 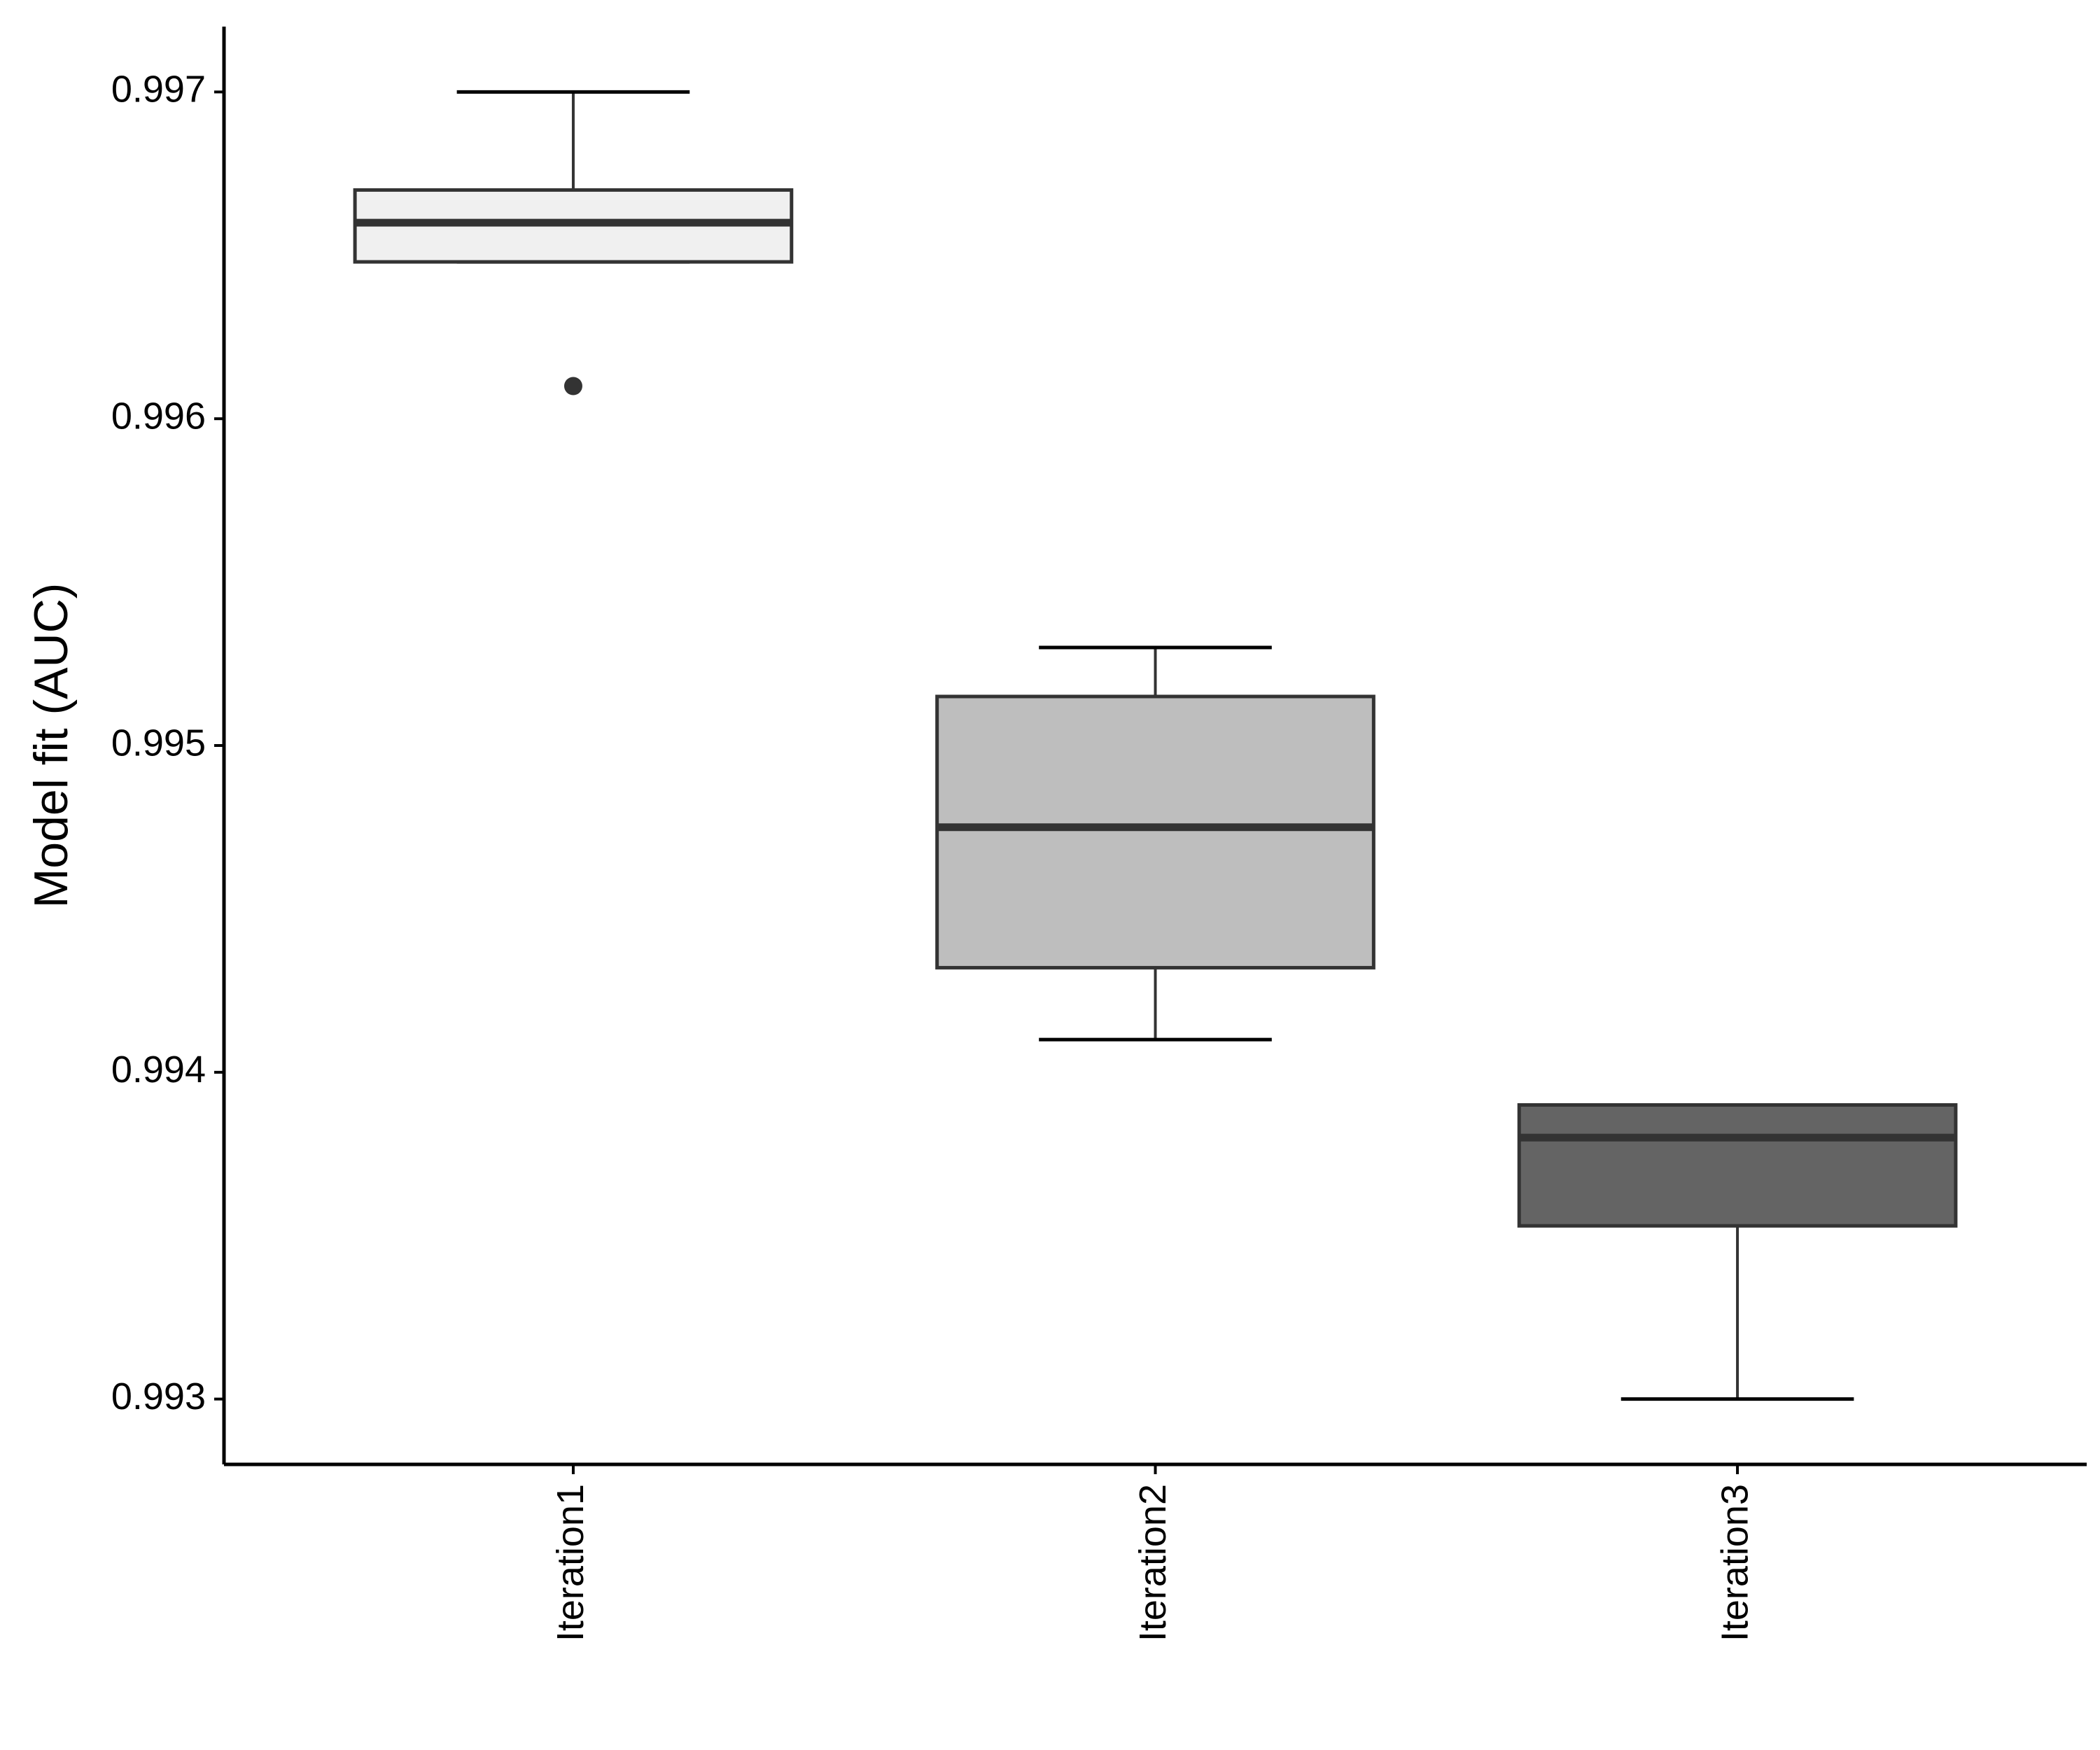 I want to click on y-tick-label: 0.996, so click(x=158, y=416).